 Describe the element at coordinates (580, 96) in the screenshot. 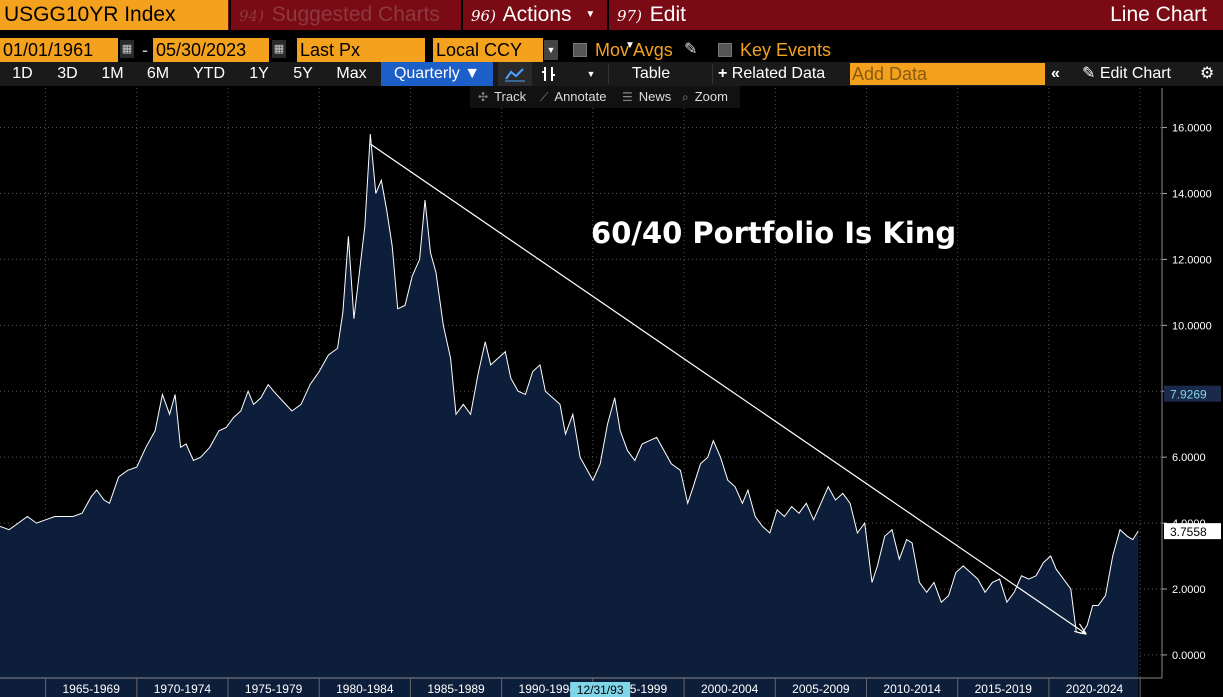

I see `annotate-label: Annotate` at that location.